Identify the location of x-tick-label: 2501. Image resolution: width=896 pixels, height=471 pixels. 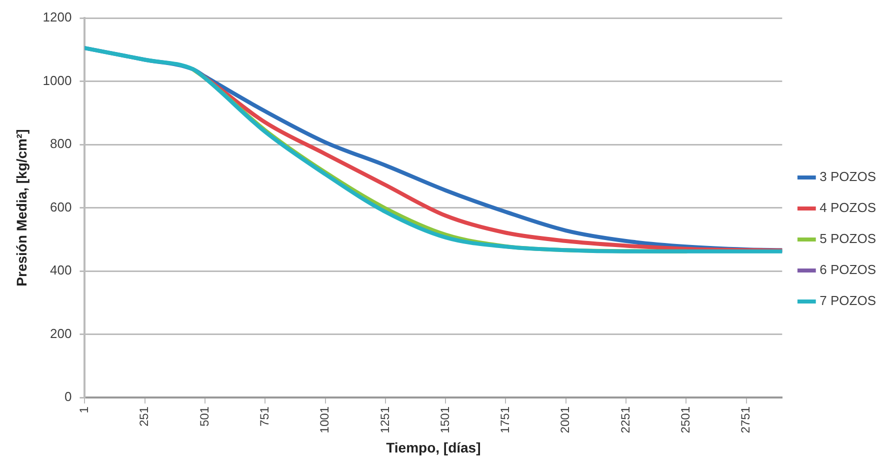
(685, 420).